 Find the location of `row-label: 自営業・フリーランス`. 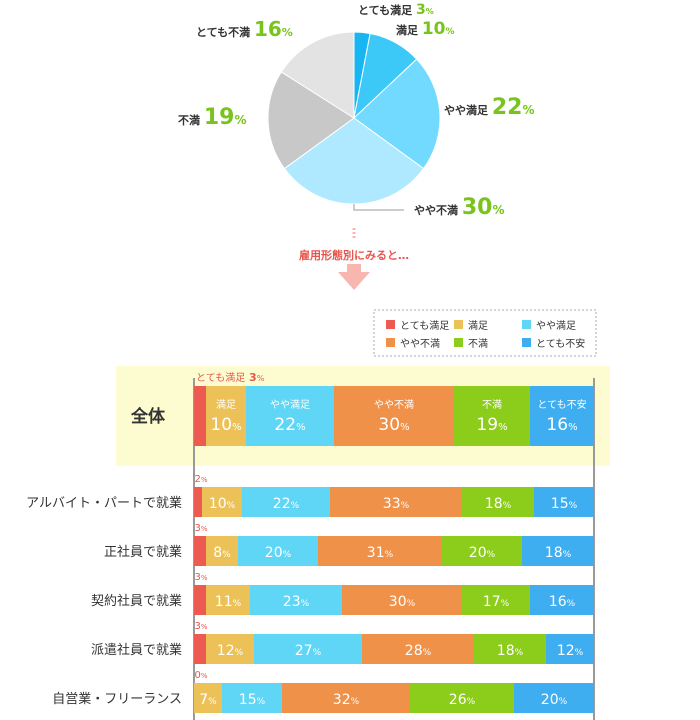

row-label: 自営業・フリーランス is located at coordinates (117, 699).